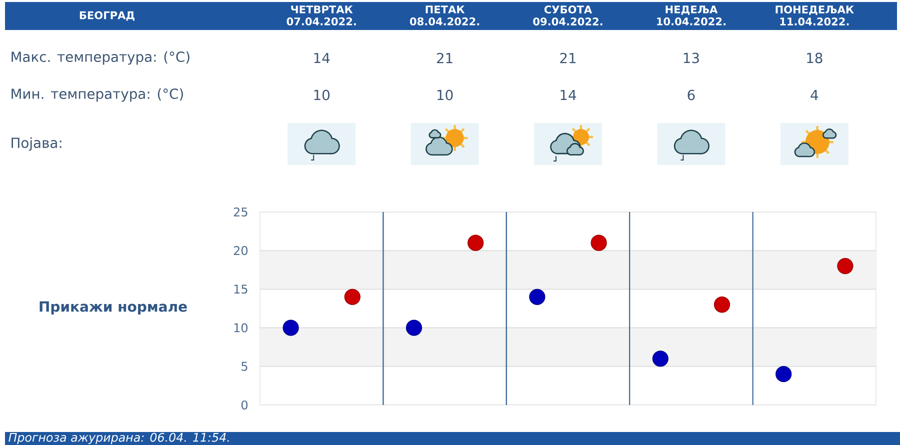  I want to click on text: Мин. температура: (°C), so click(97, 95).